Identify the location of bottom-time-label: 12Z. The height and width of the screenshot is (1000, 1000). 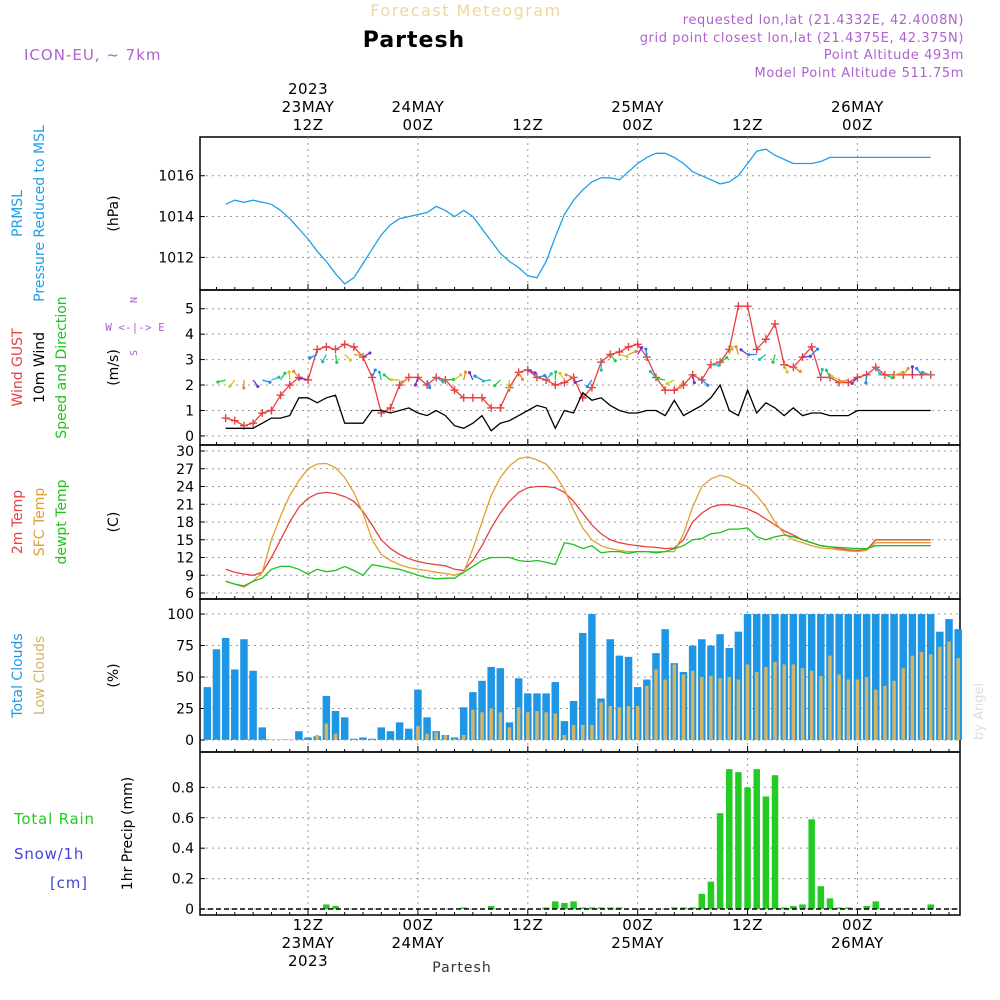
(747, 925).